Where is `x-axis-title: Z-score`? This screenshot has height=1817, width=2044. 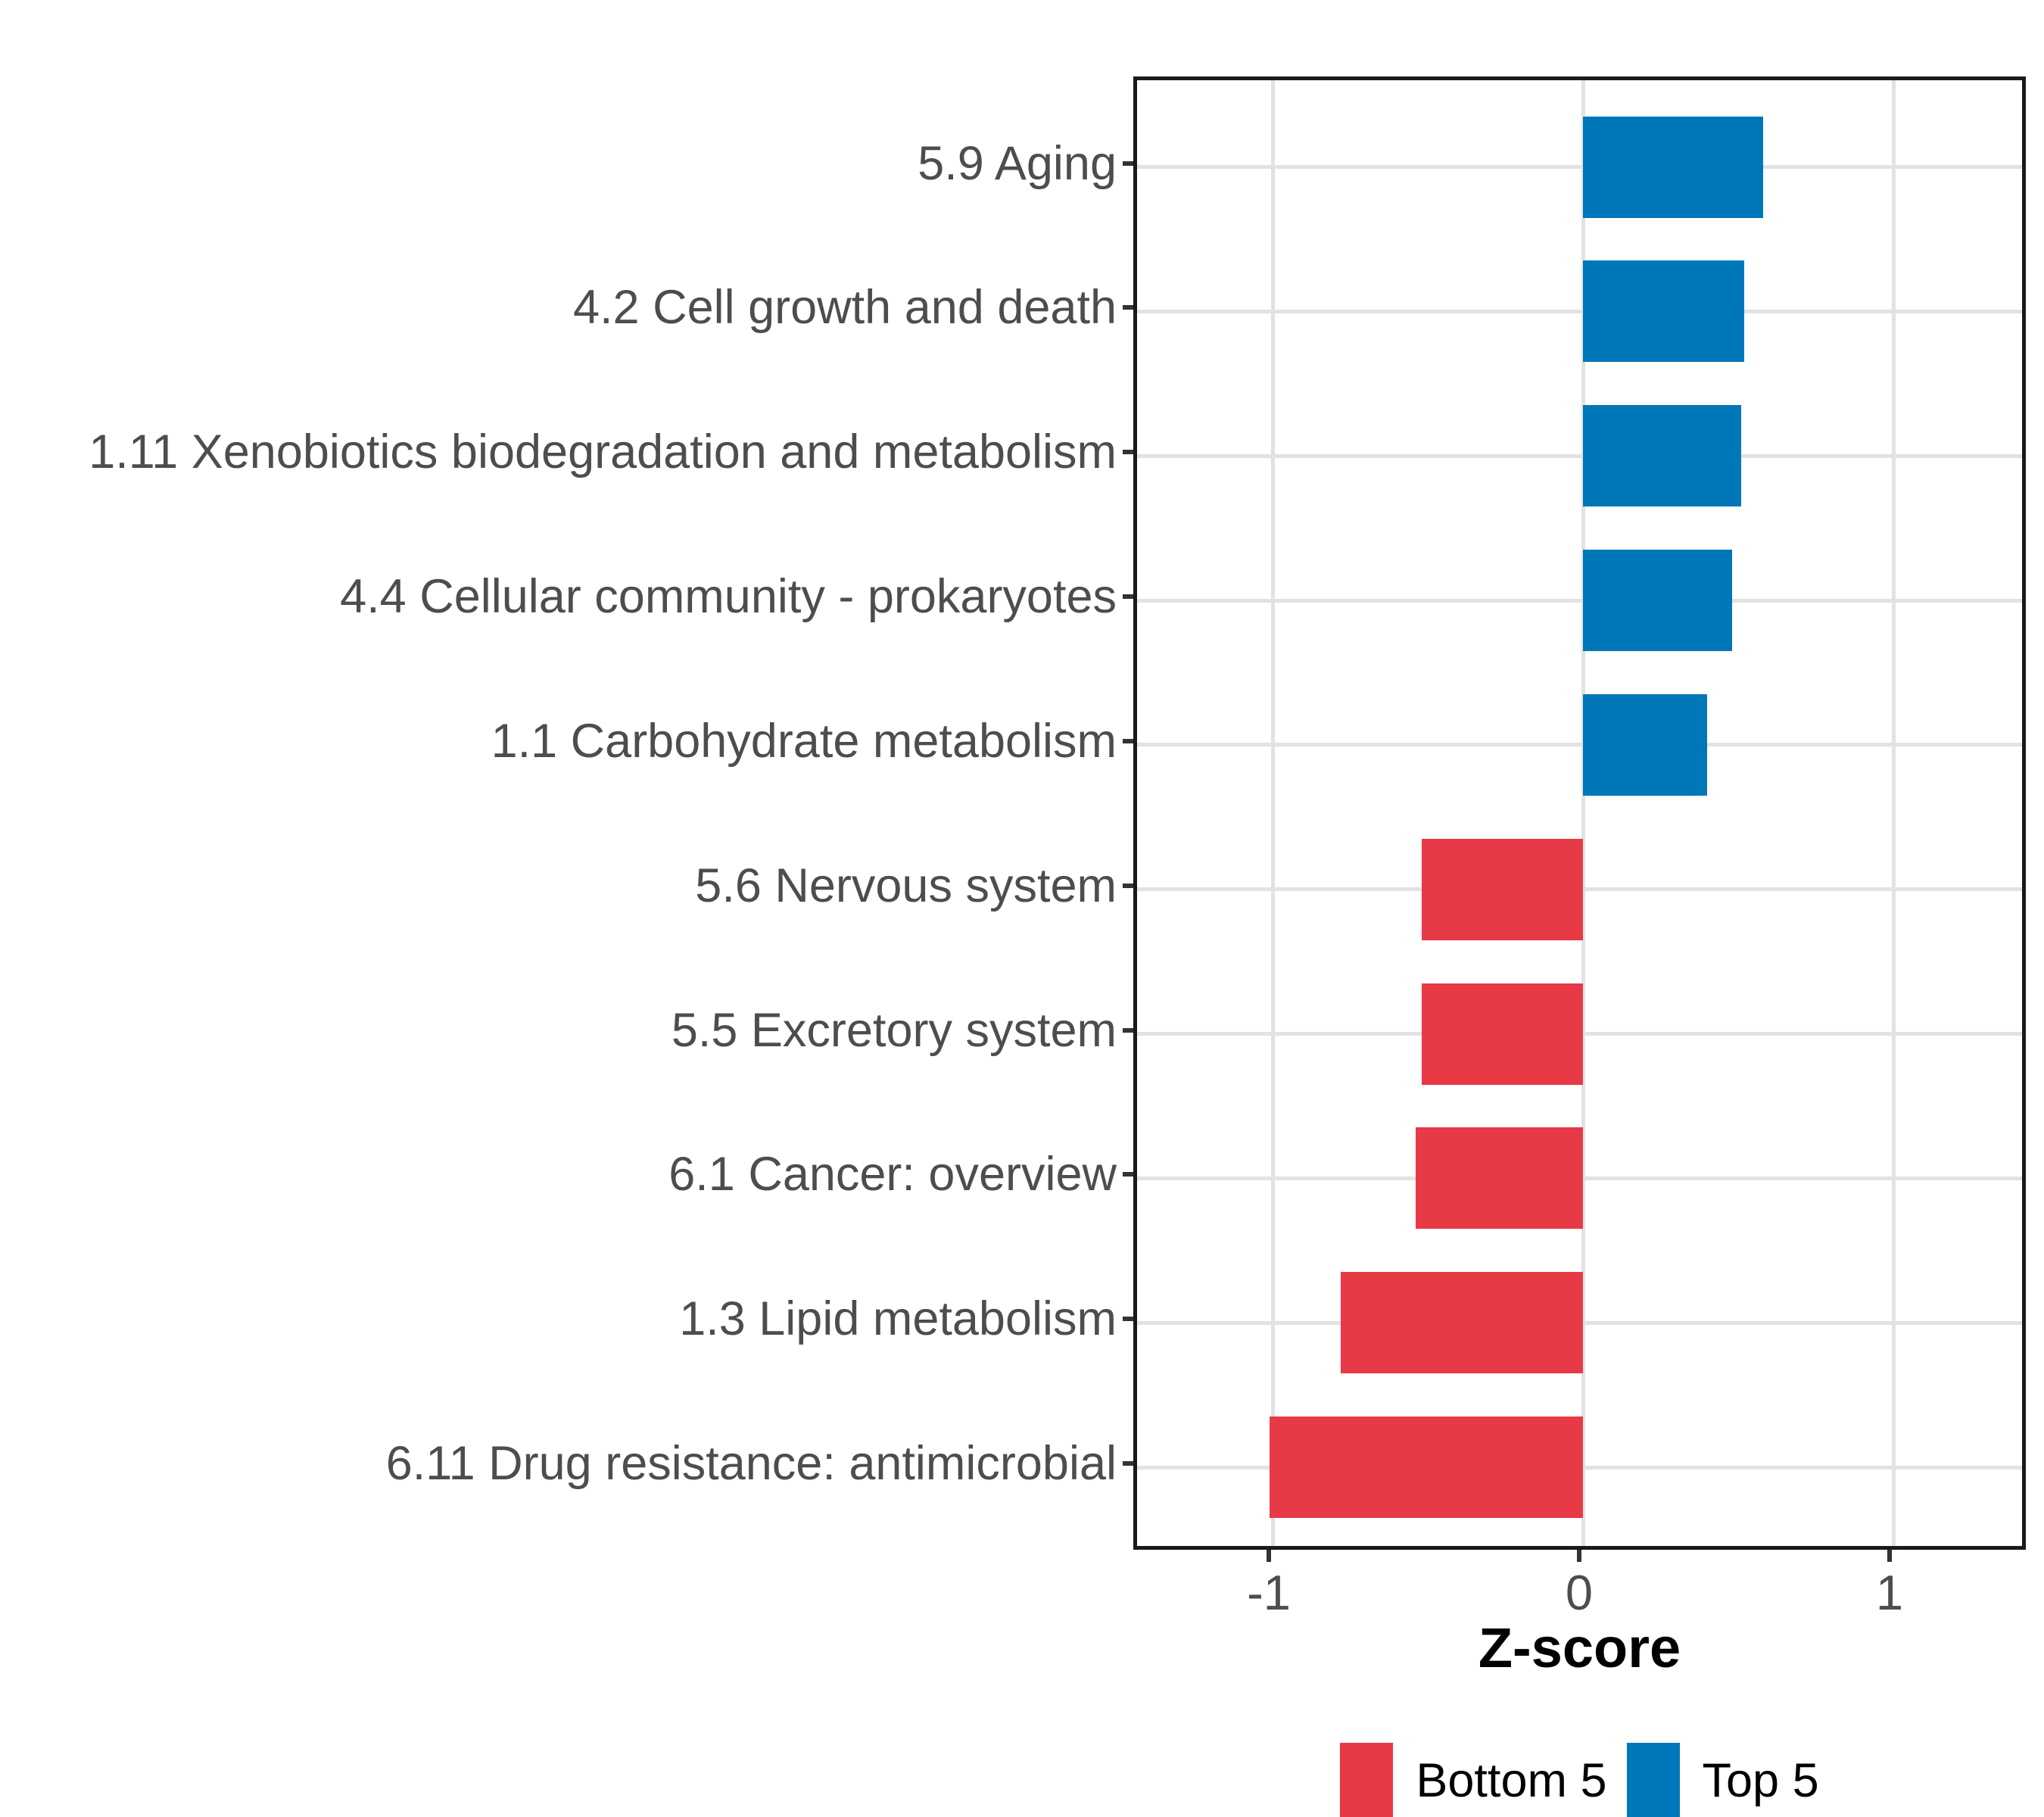 x-axis-title: Z-score is located at coordinates (1579, 1647).